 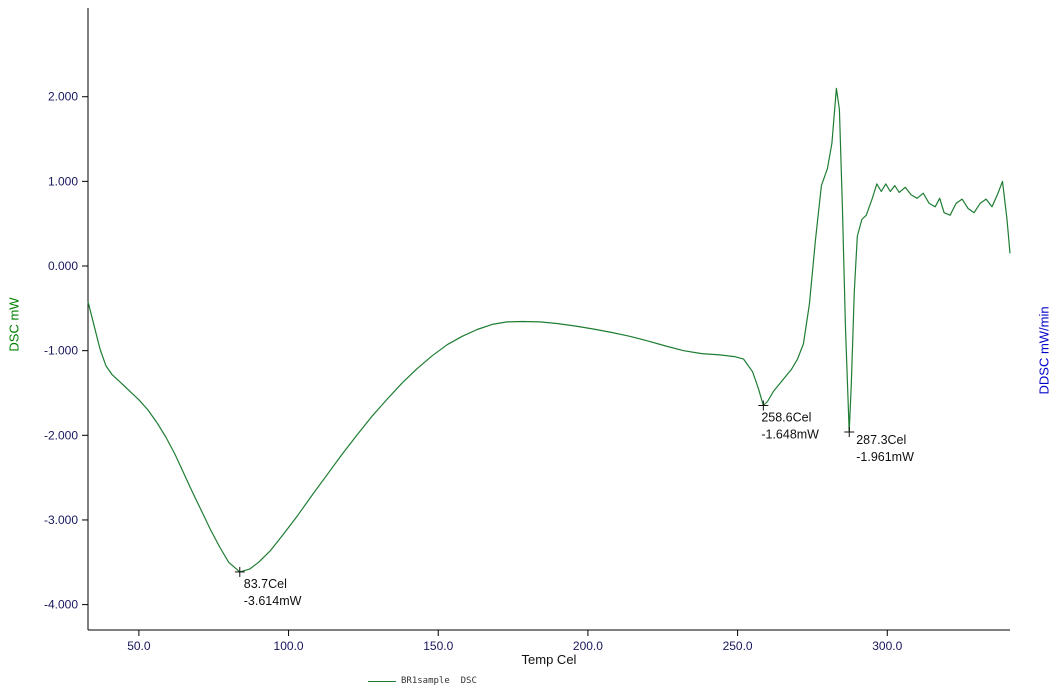 I want to click on annotation-text: -3.614mW, so click(x=273, y=601).